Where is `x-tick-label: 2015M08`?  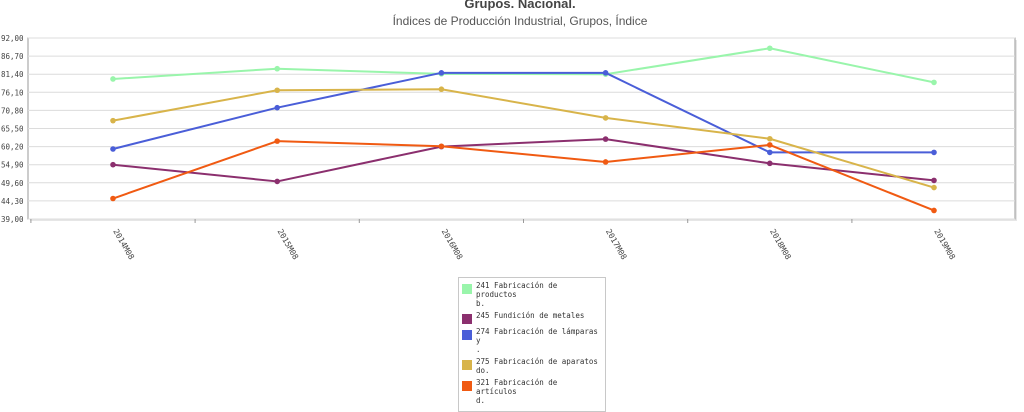
x-tick-label: 2015M08 is located at coordinates (287, 245).